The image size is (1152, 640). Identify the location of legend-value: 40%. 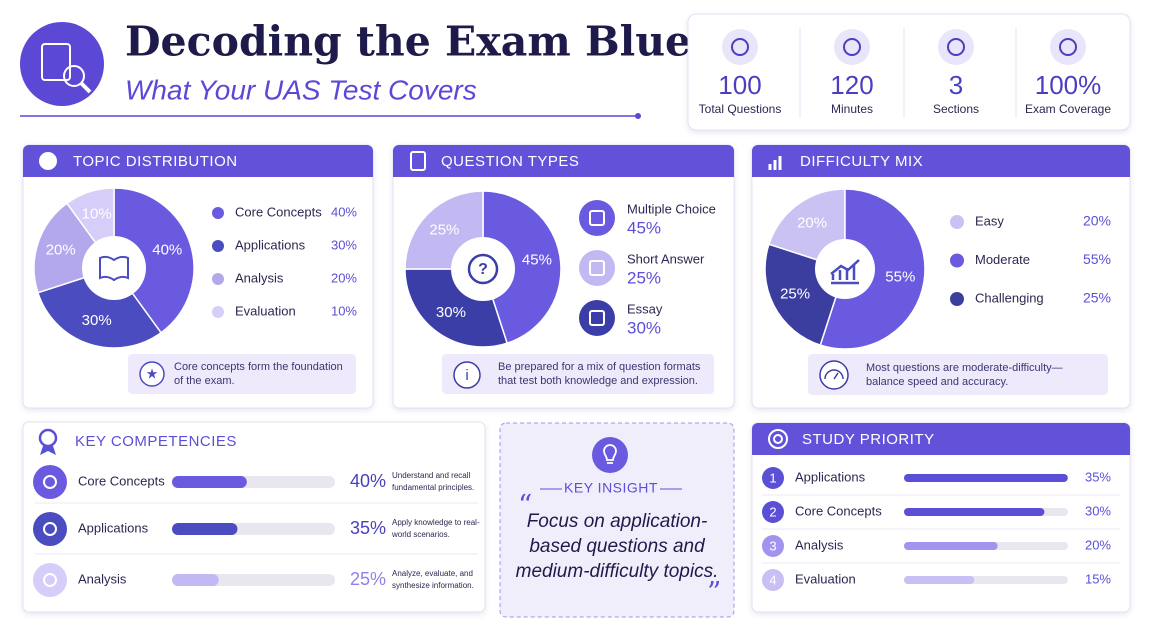
(344, 211).